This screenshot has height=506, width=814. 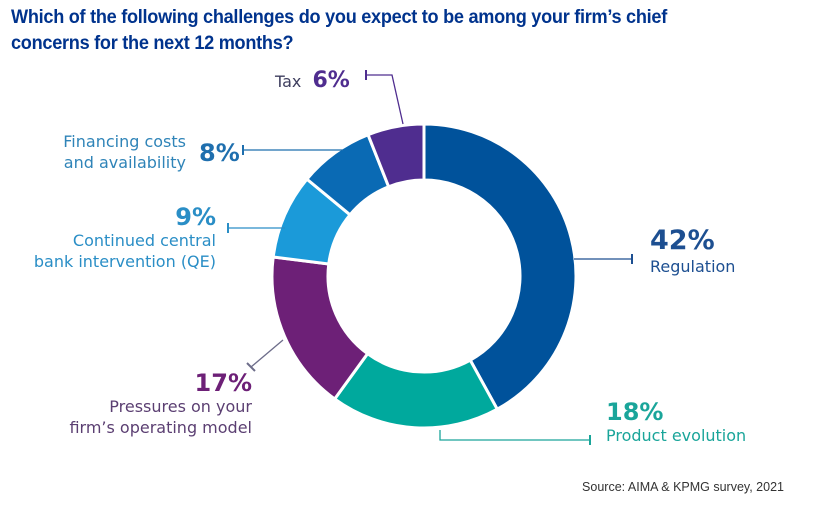 What do you see at coordinates (288, 81) in the screenshot?
I see `label-tax-name: Tax` at bounding box center [288, 81].